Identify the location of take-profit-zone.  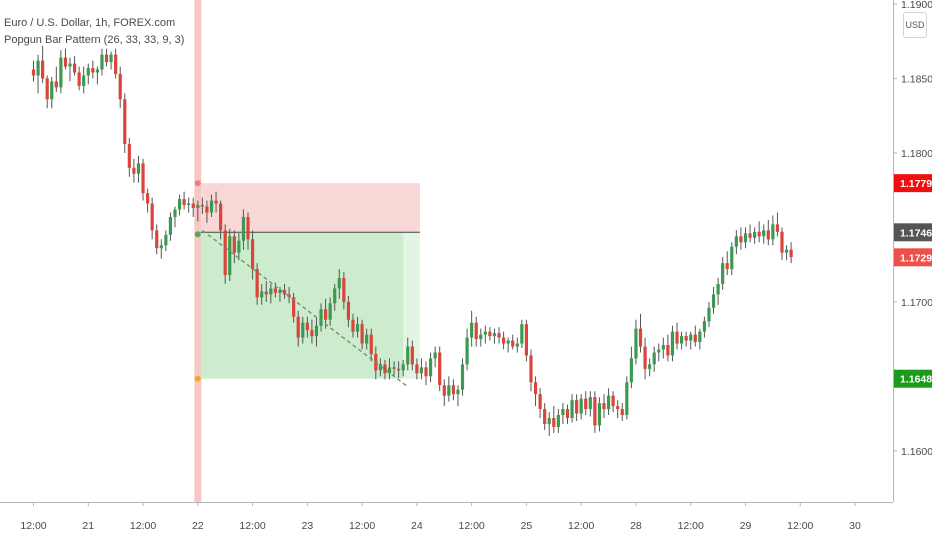
(310, 305).